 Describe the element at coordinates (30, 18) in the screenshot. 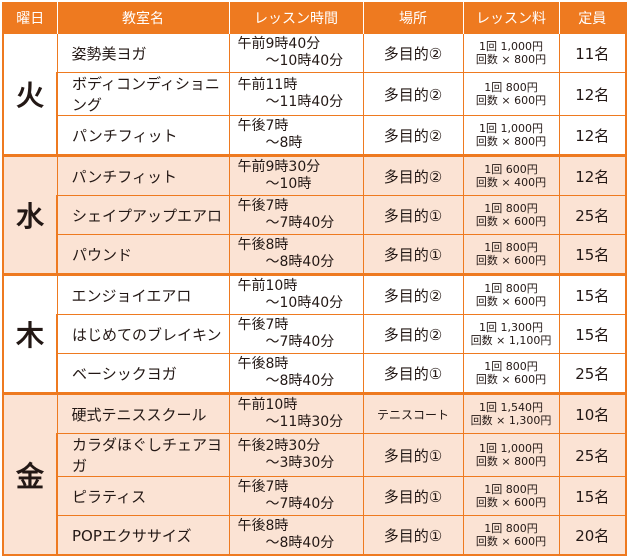

I see `header-day: 曜日` at that location.